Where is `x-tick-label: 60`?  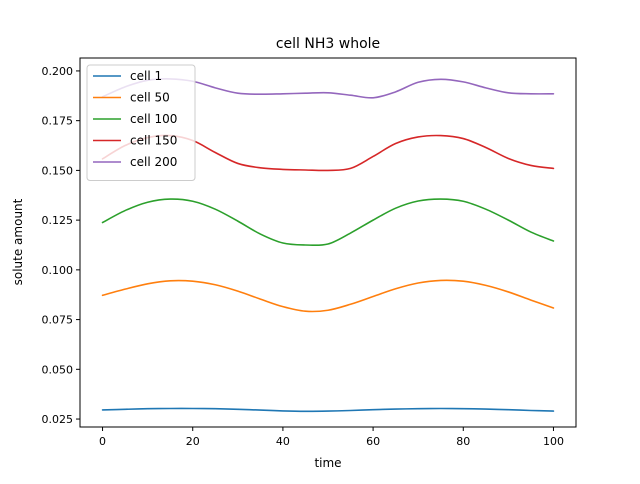 x-tick-label: 60 is located at coordinates (373, 441).